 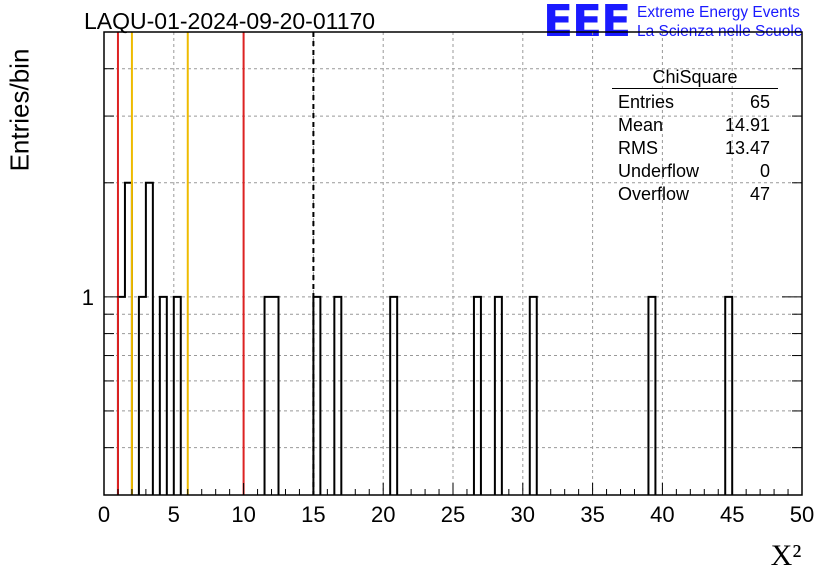 I want to click on stats-value: 0, so click(x=764, y=171).